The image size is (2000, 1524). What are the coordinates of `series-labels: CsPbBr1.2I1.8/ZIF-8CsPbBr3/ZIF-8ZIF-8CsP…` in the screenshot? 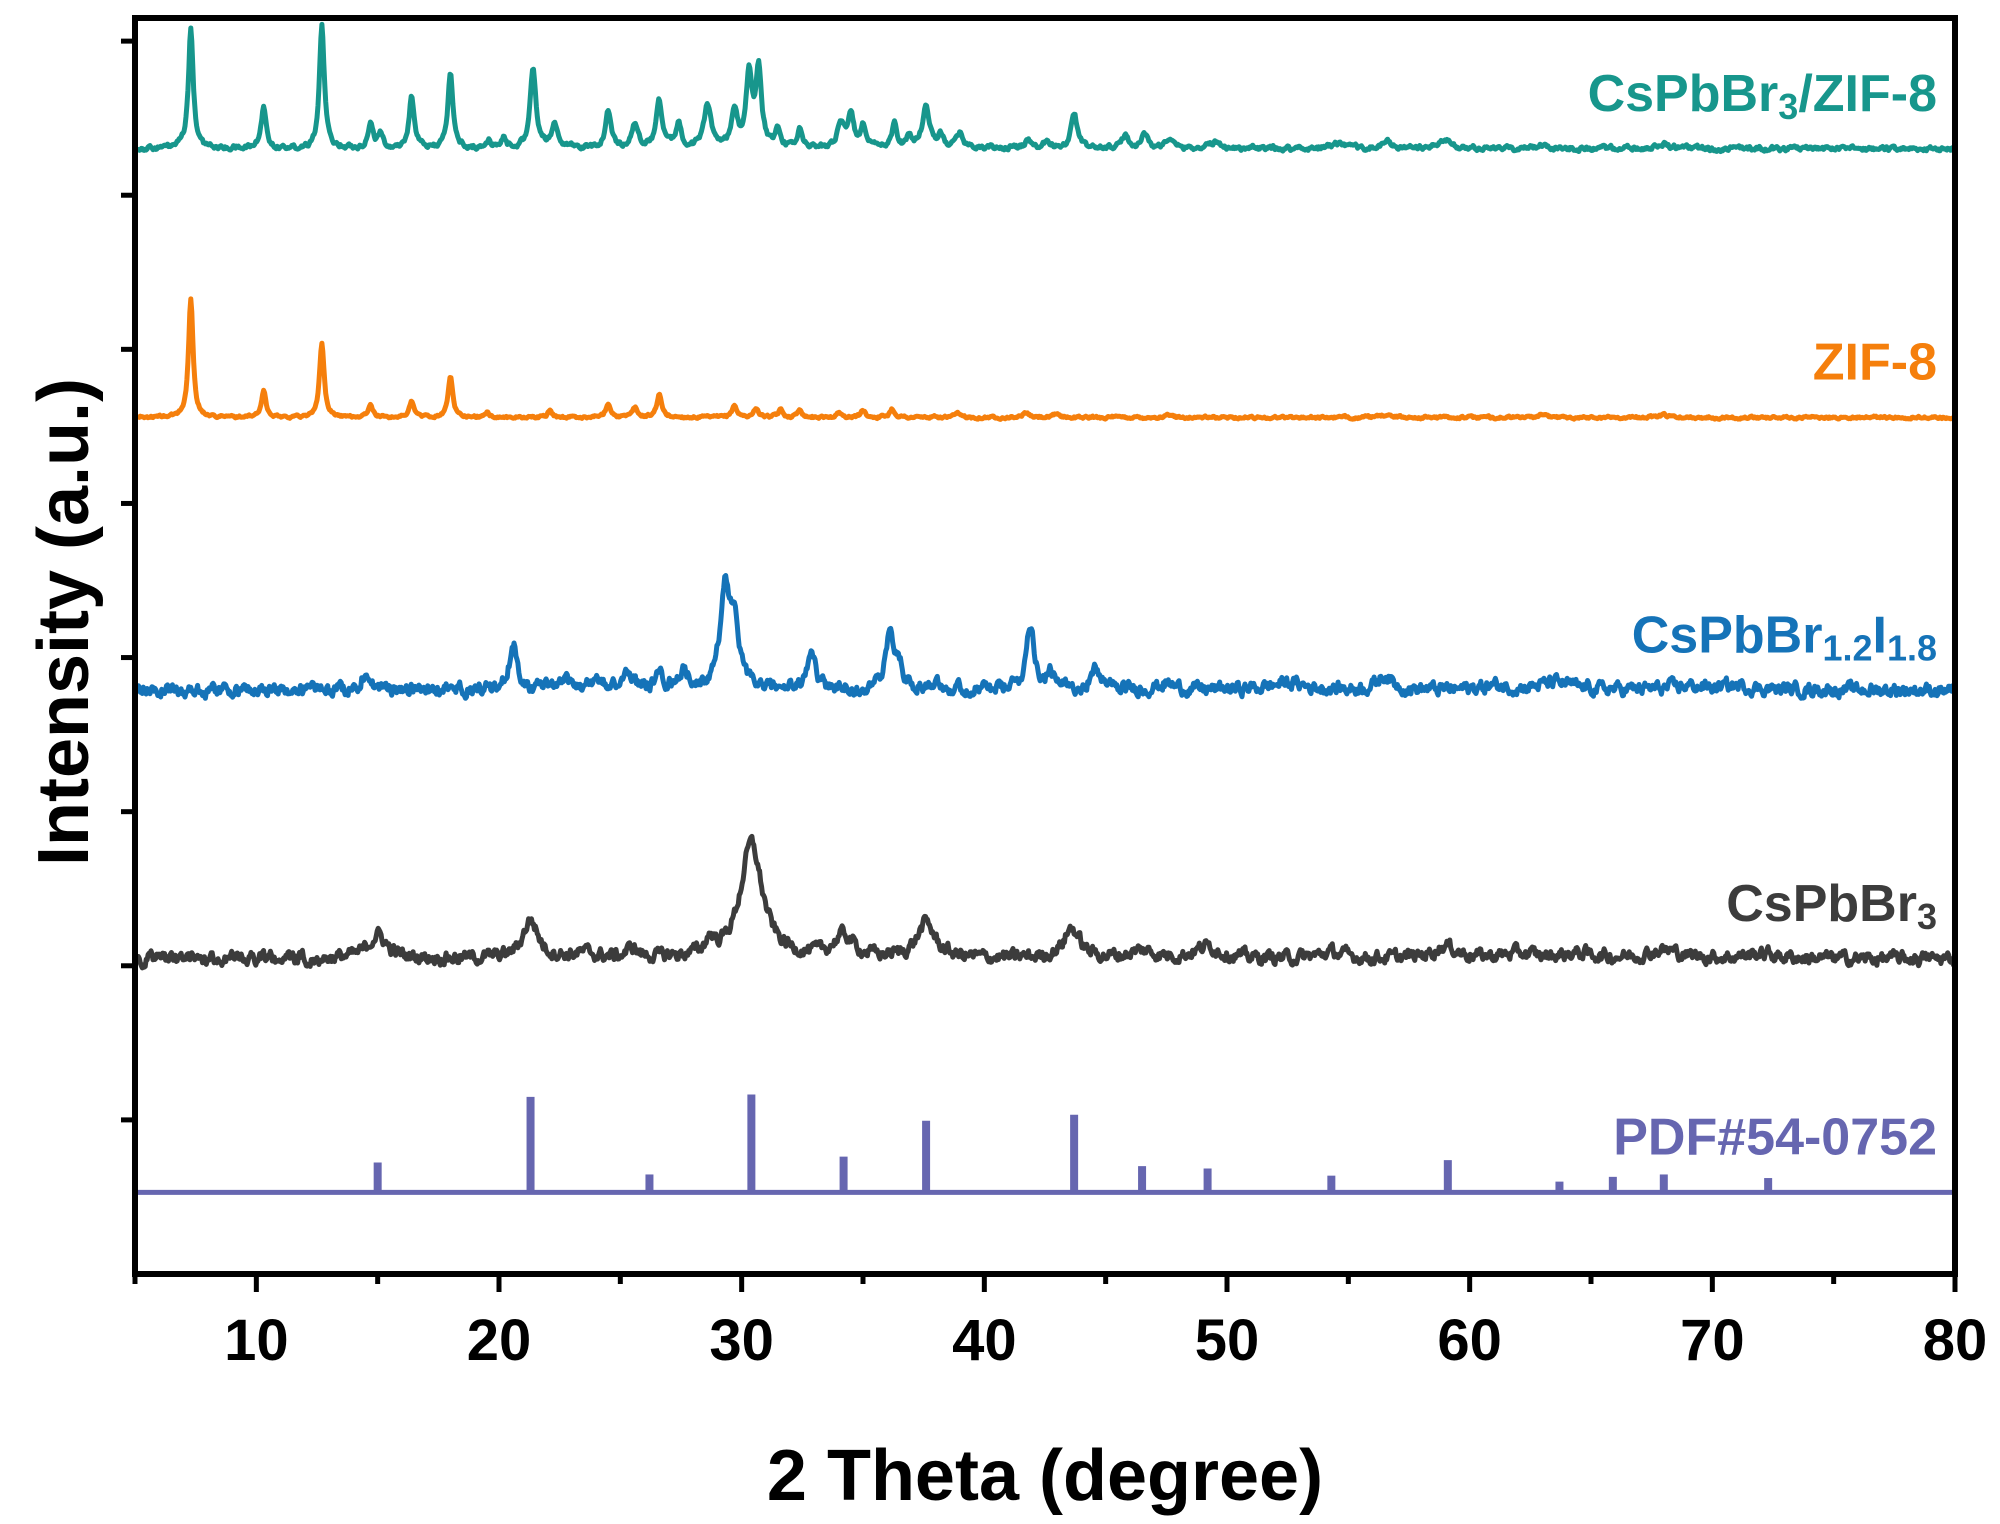 It's located at (1762, 616).